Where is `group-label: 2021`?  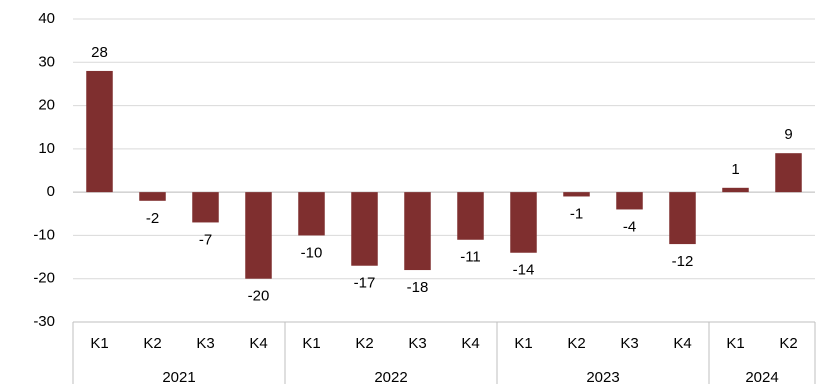 group-label: 2021 is located at coordinates (178, 376).